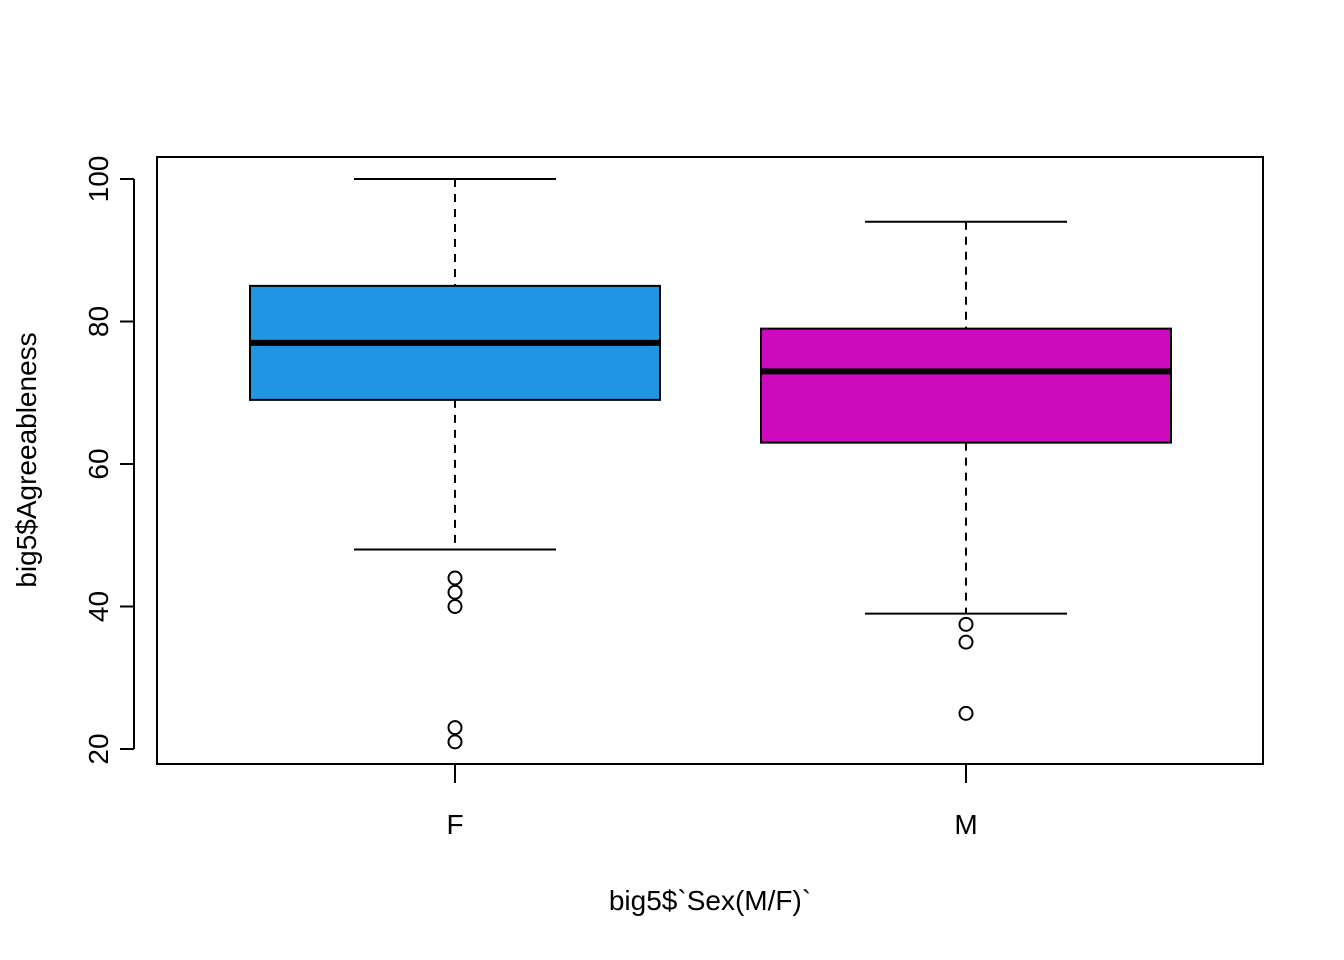 The height and width of the screenshot is (960, 1344). What do you see at coordinates (454, 824) in the screenshot?
I see `x-tick-label: F` at bounding box center [454, 824].